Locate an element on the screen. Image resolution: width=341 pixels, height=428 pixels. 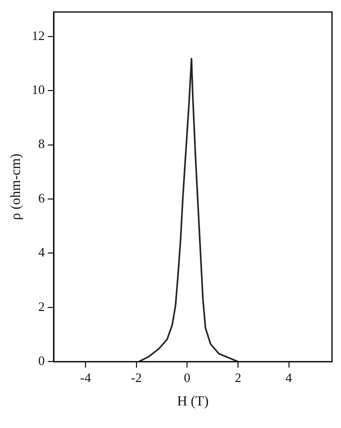
y-tick-label: 4 is located at coordinates (42, 252).